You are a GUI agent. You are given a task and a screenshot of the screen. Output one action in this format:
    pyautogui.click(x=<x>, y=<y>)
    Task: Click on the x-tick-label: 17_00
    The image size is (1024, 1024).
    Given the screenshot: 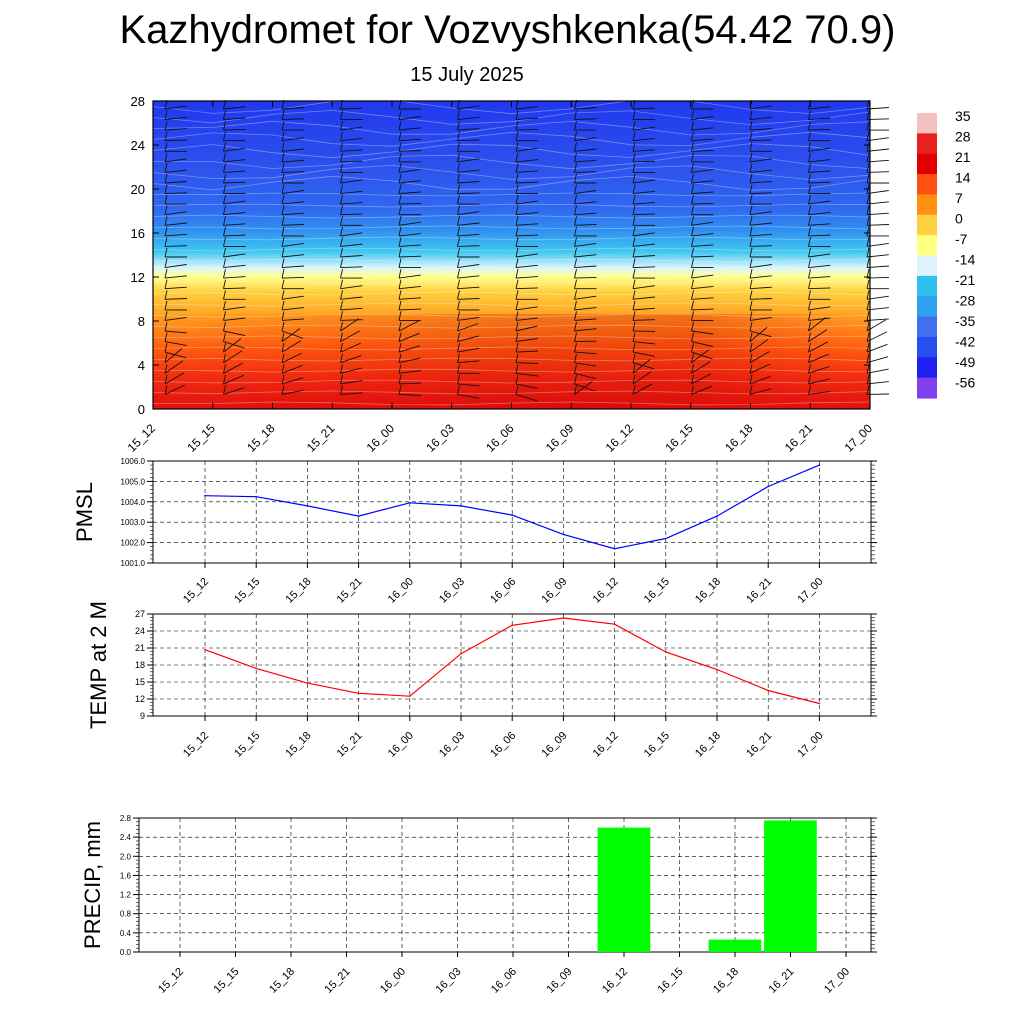 What is the action you would take?
    pyautogui.click(x=859, y=438)
    